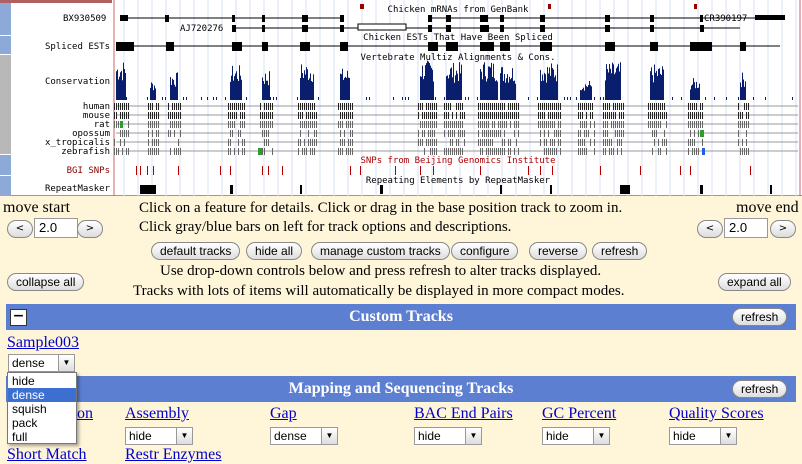 This screenshot has height=464, width=802. Describe the element at coordinates (620, 251) in the screenshot. I see `refresh-button: refresh` at that location.